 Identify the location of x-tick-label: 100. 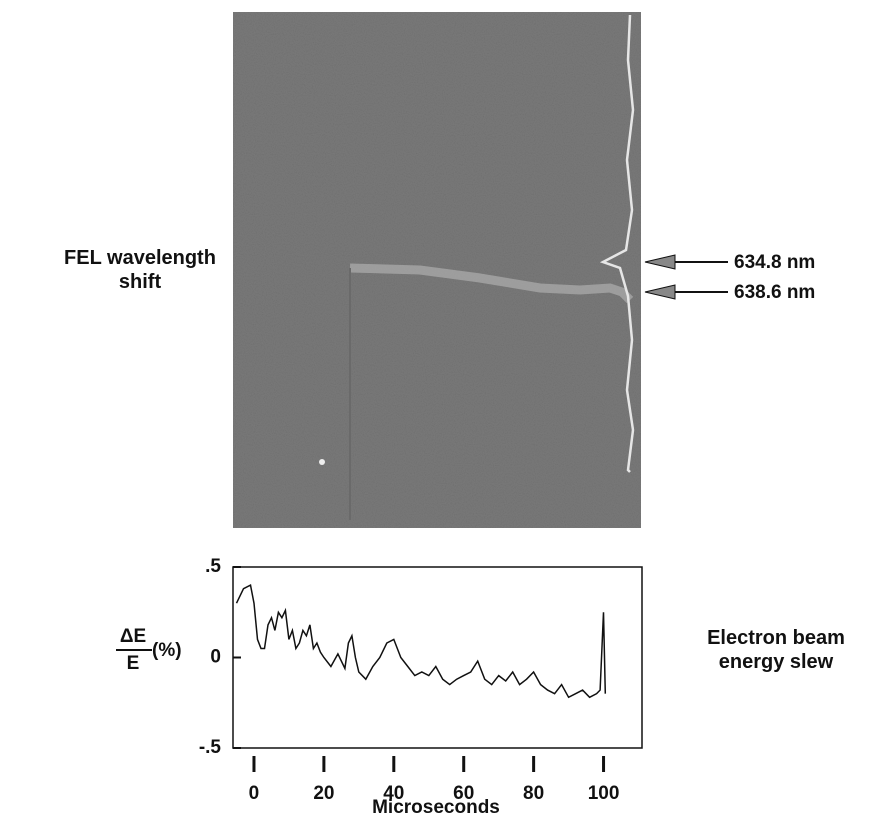
(604, 793).